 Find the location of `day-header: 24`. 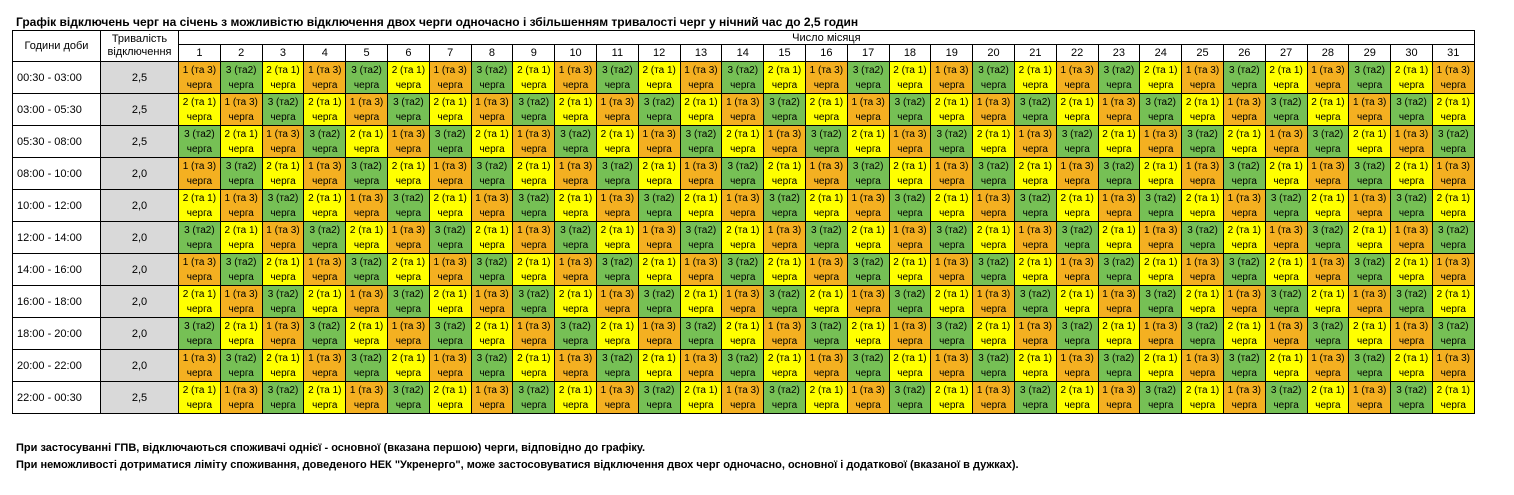

day-header: 24 is located at coordinates (1161, 53).